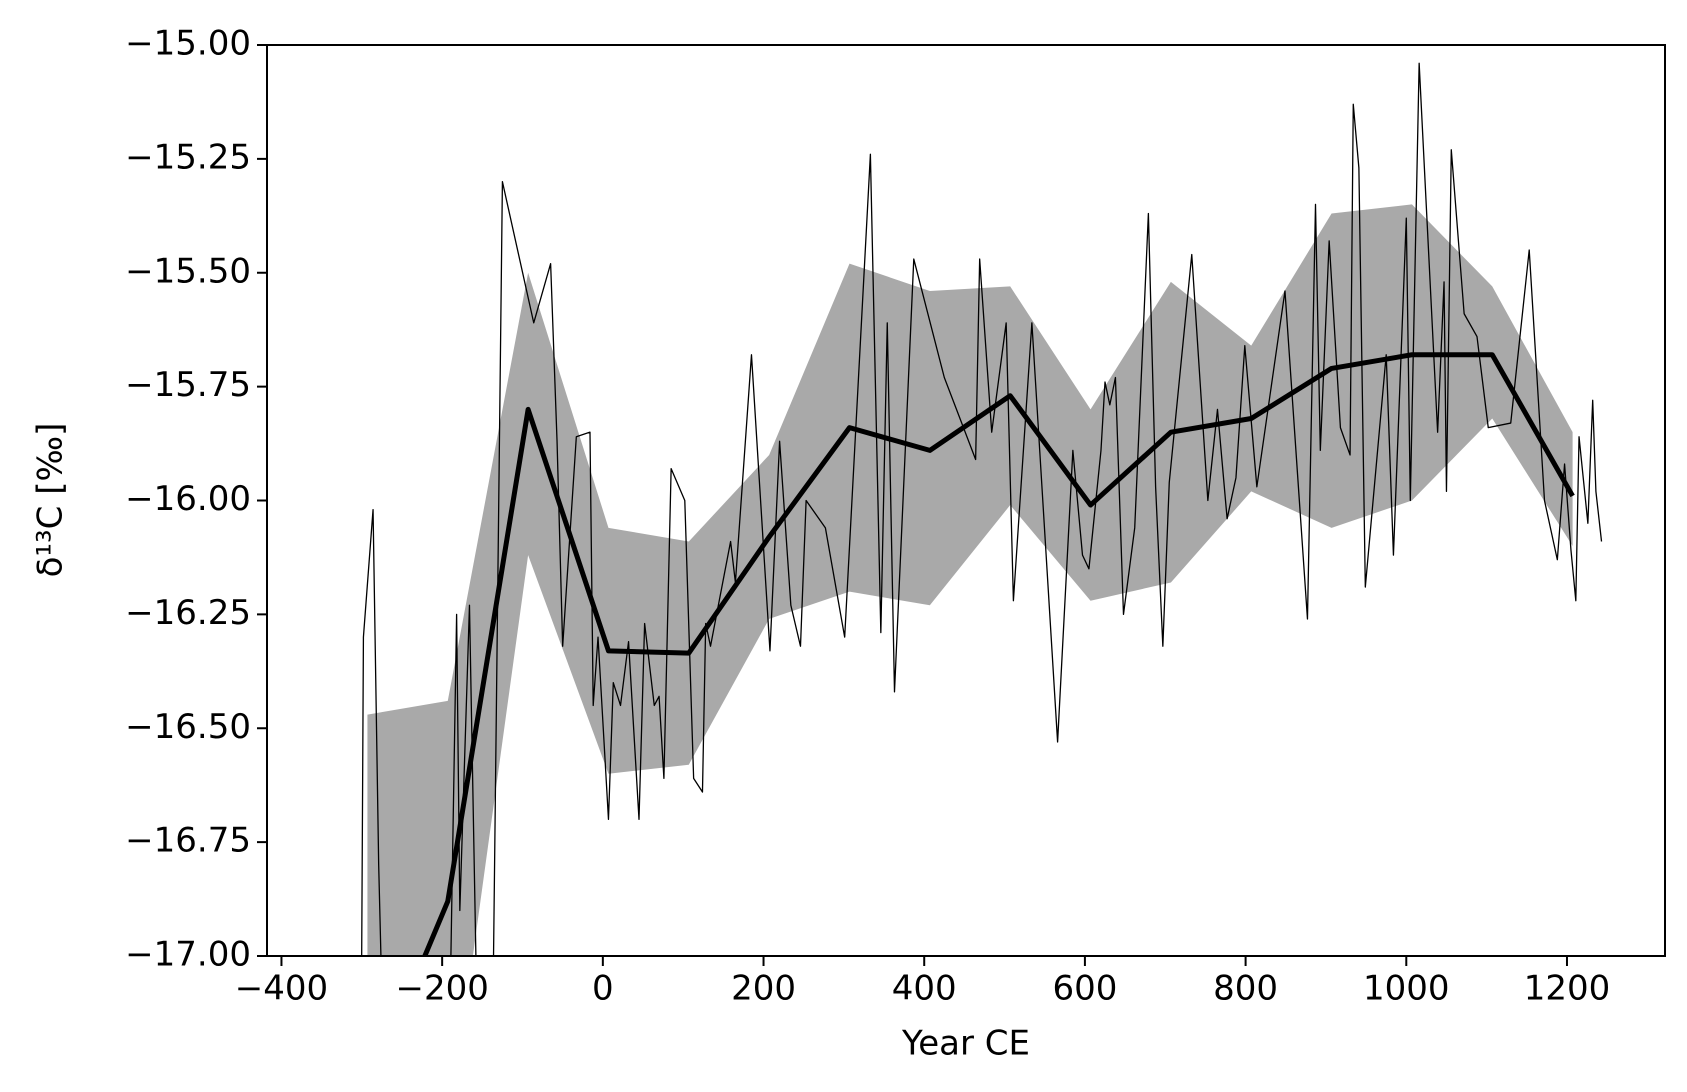  What do you see at coordinates (51, 500) in the screenshot?
I see `y-axis-label: δ¹³C [‰]` at bounding box center [51, 500].